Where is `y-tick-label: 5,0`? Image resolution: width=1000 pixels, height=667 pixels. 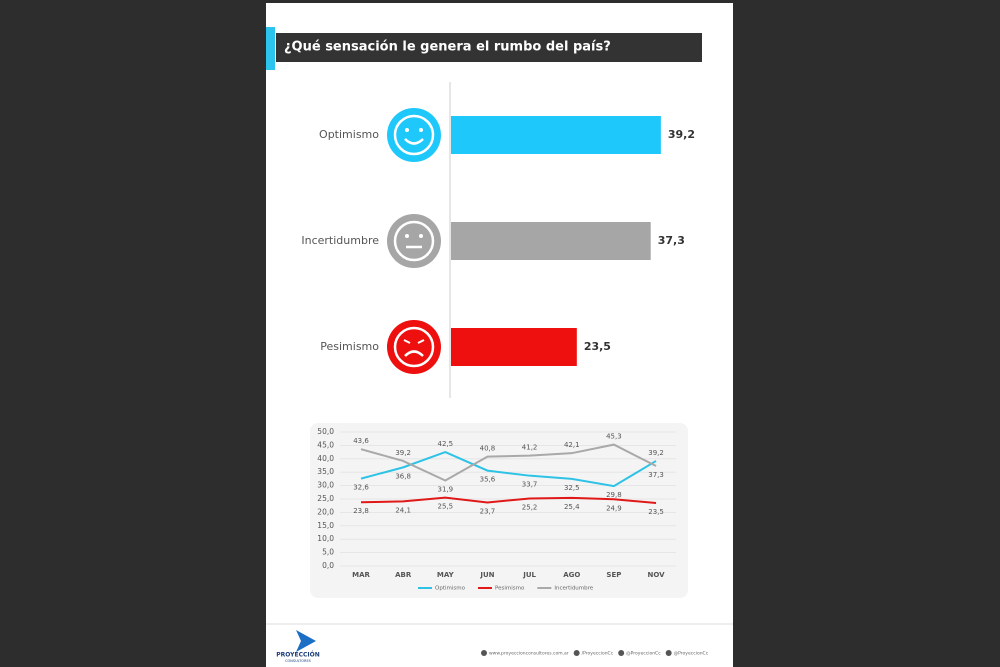 y-tick-label: 5,0 is located at coordinates (328, 552).